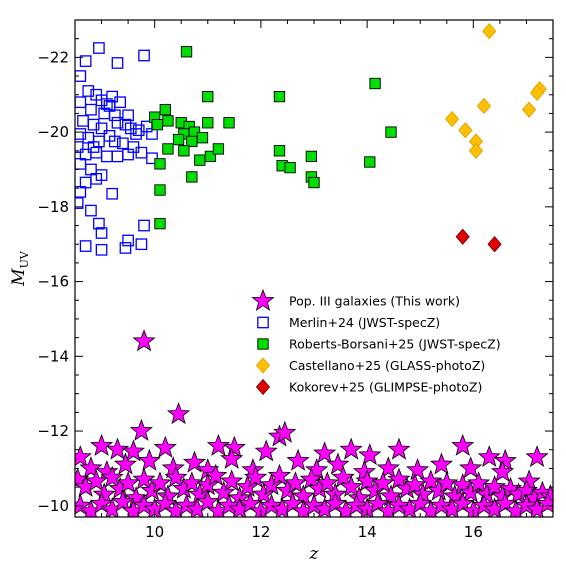 The width and height of the screenshot is (566, 581). Describe the element at coordinates (260, 532) in the screenshot. I see `x-tick-label: 12` at that location.